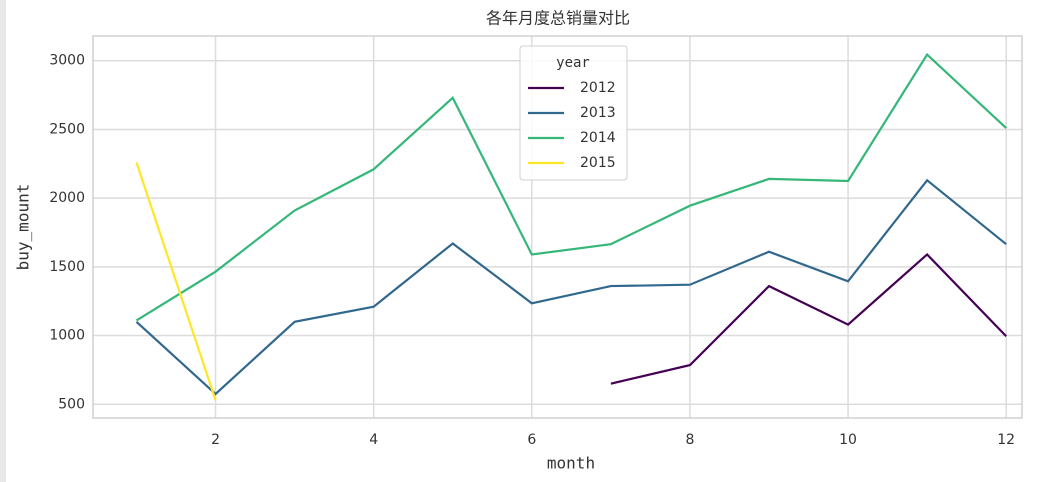 Image resolution: width=1058 pixels, height=482 pixels. I want to click on chart-title: 各年月度总销量对比, so click(558, 18).